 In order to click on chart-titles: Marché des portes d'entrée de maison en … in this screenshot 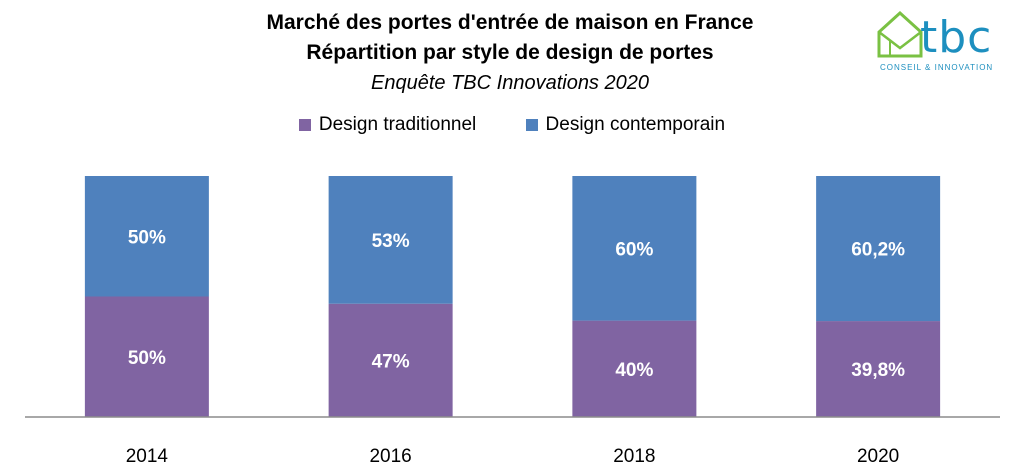, I will do `click(510, 53)`.